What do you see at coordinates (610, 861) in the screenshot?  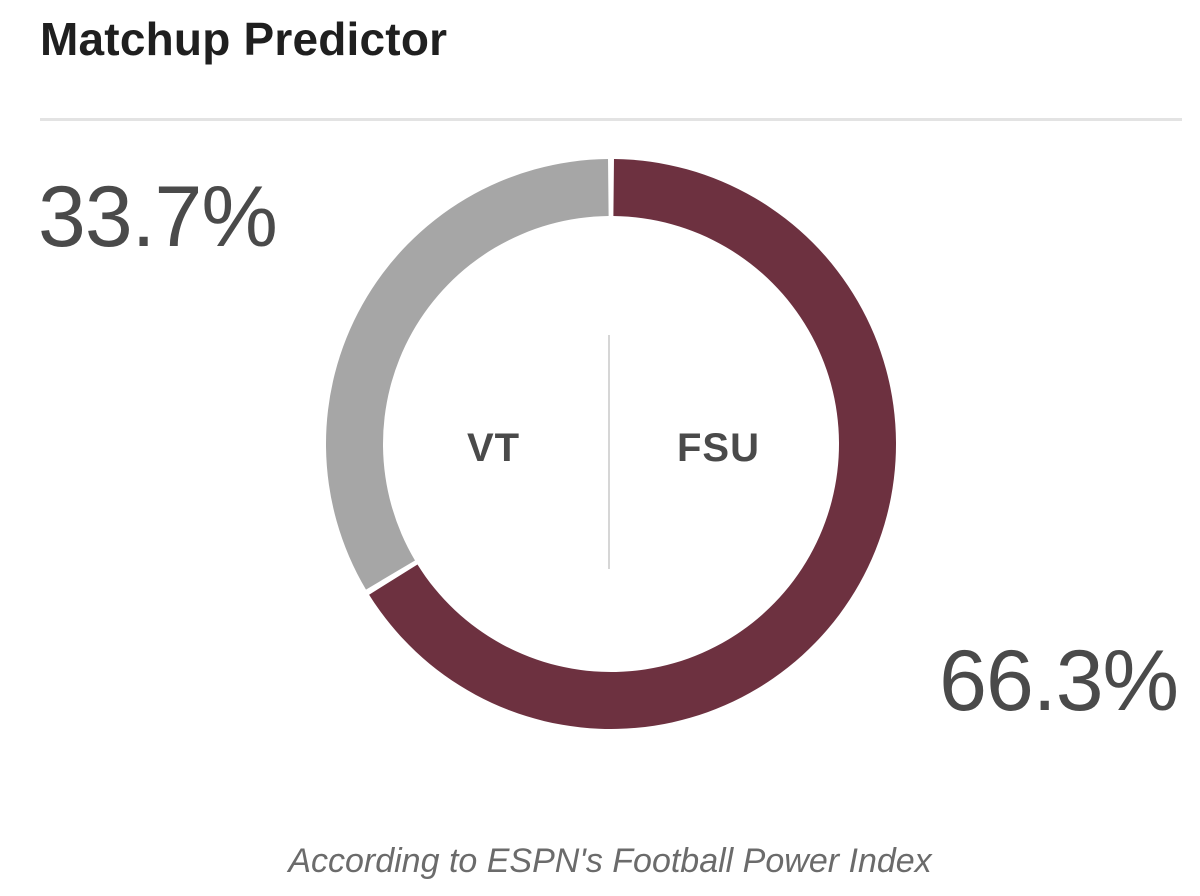 I see `source-footnote: According to ESPN's Football Power Index` at bounding box center [610, 861].